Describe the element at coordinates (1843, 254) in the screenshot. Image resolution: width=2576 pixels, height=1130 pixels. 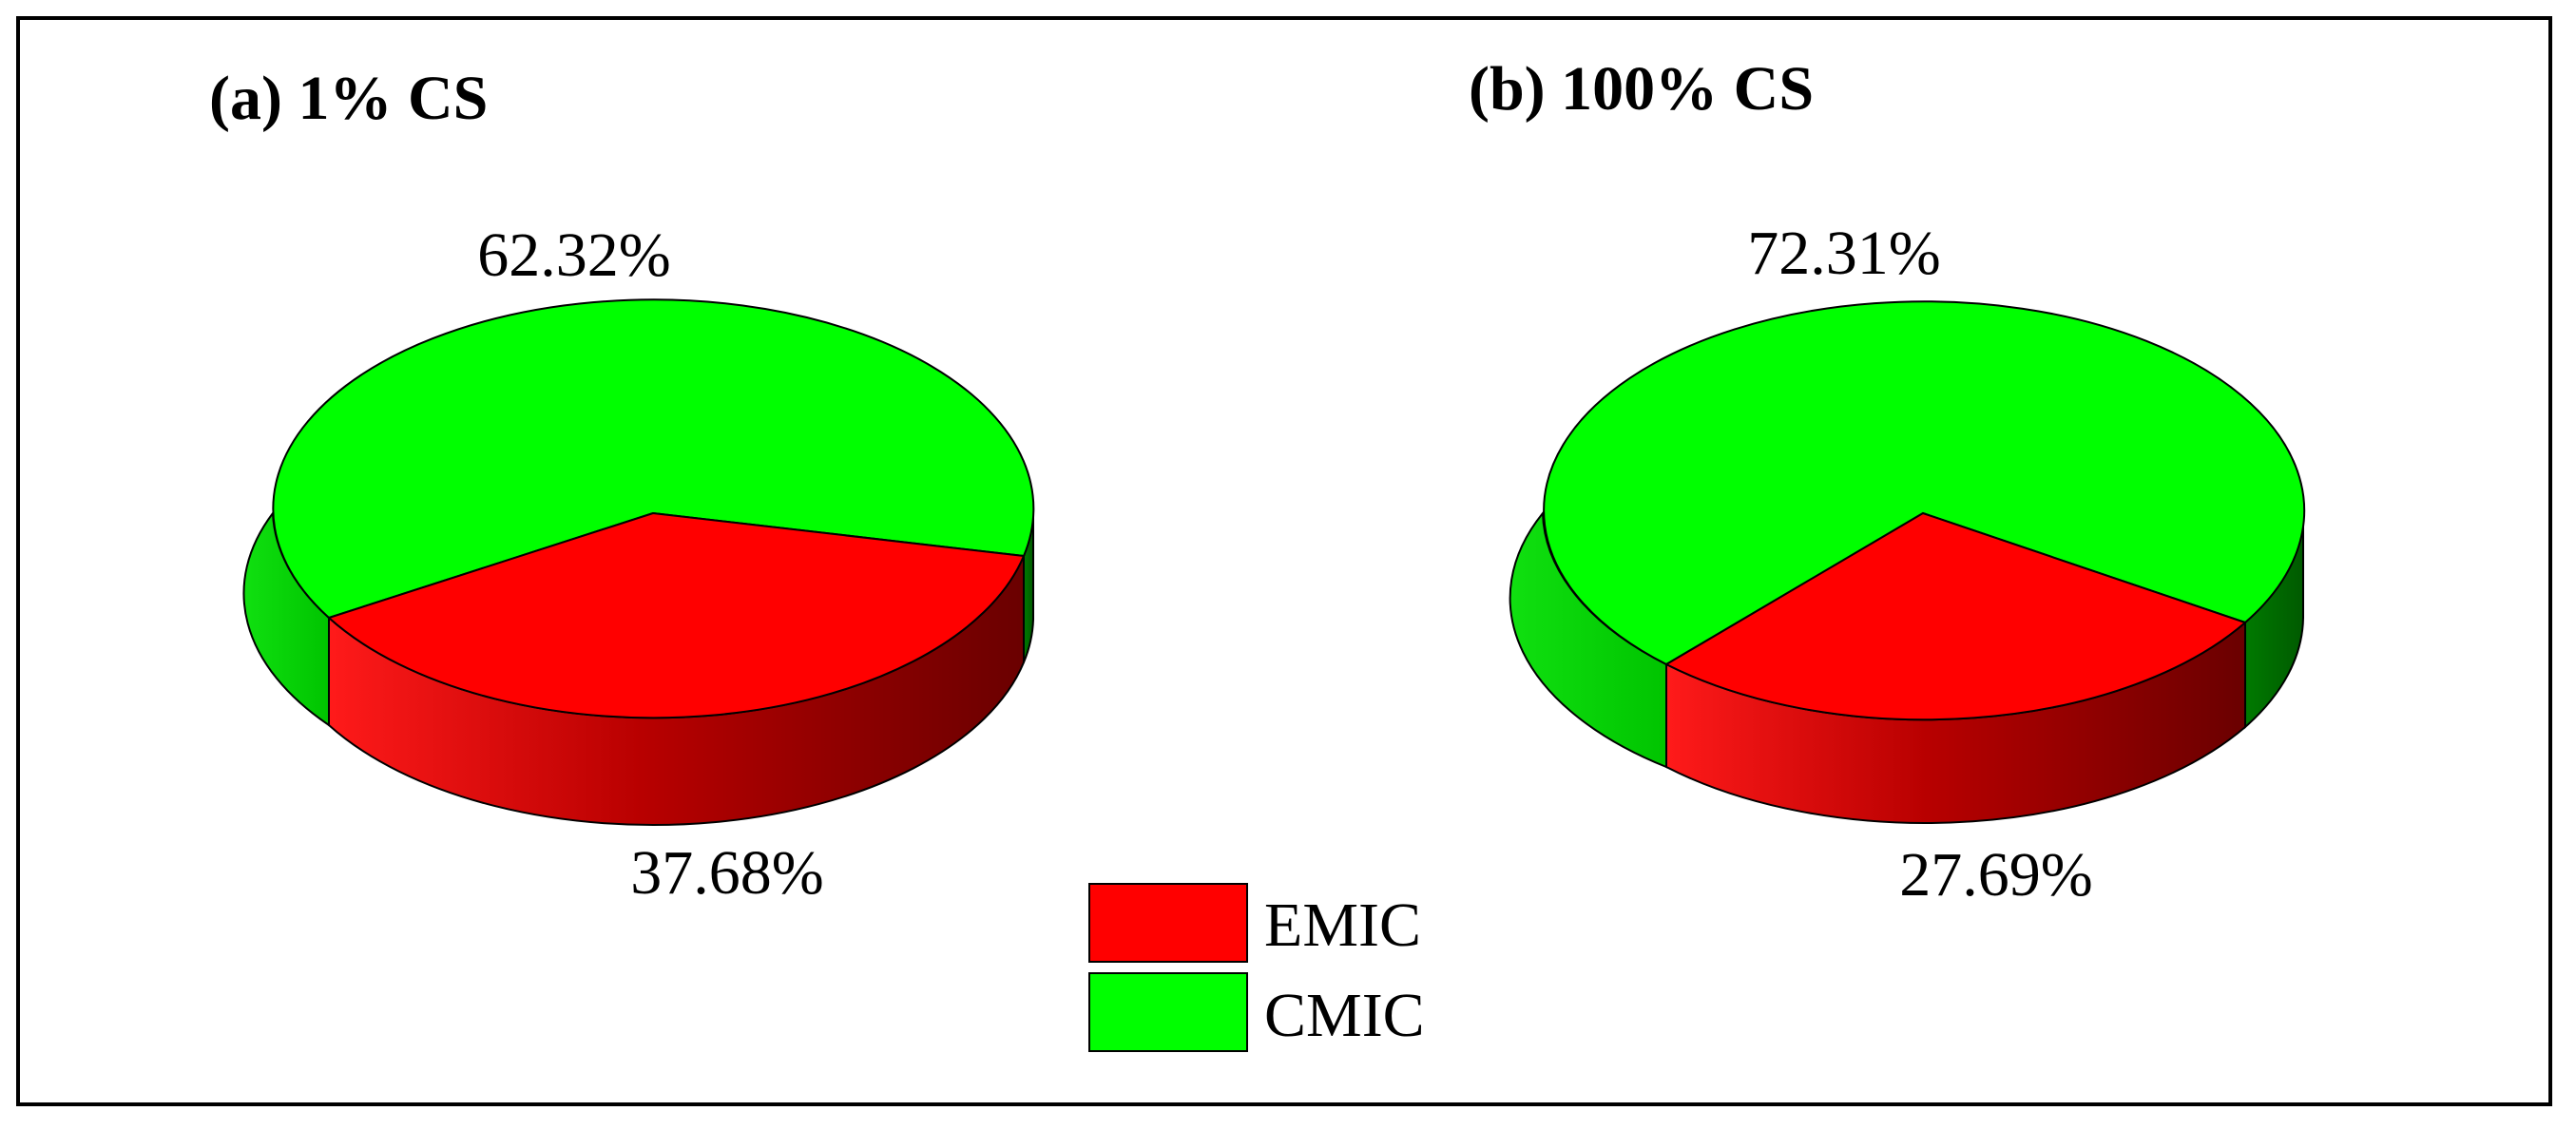
I see `panel-b-cmic-label: 72.31%` at that location.